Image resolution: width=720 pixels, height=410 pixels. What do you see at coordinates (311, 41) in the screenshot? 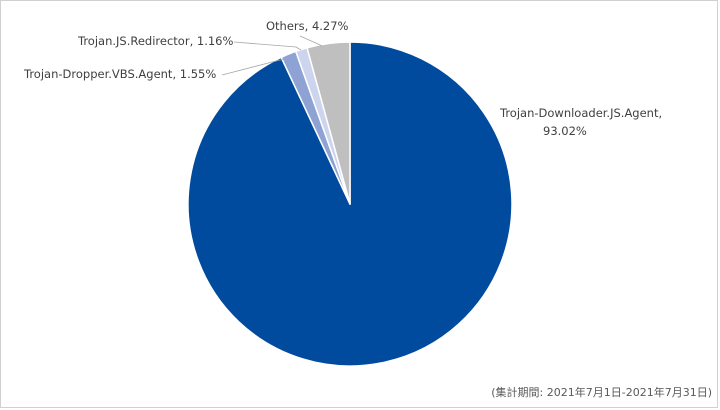
I see `leader-line-others` at bounding box center [311, 41].